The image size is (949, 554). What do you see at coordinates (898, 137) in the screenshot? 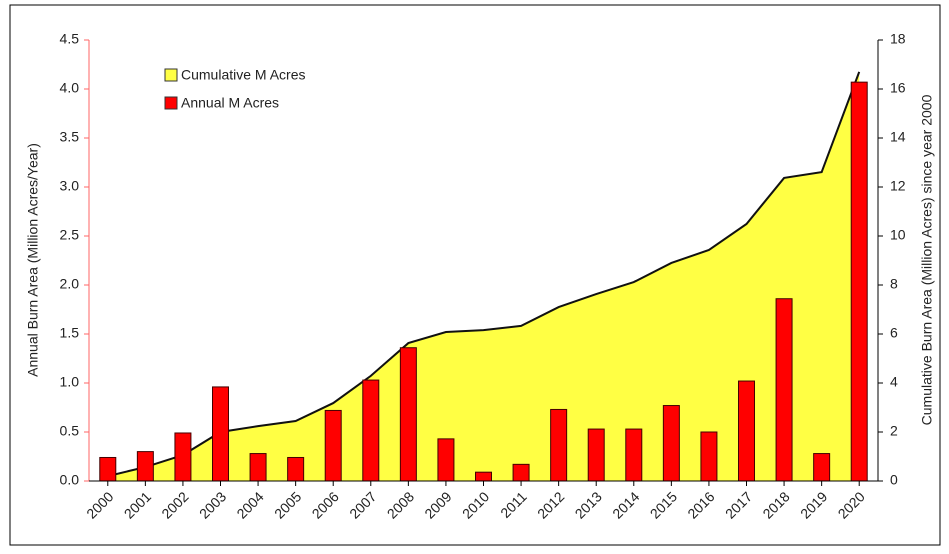
I see `y2-tick-label: 14` at bounding box center [898, 137].